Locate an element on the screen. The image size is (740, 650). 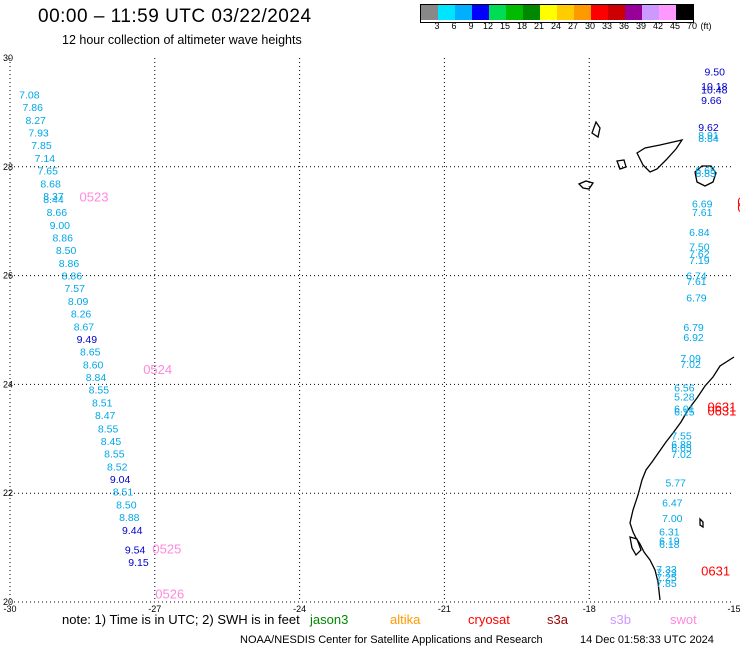
wave-height-value: 7.85 is located at coordinates (666, 584).